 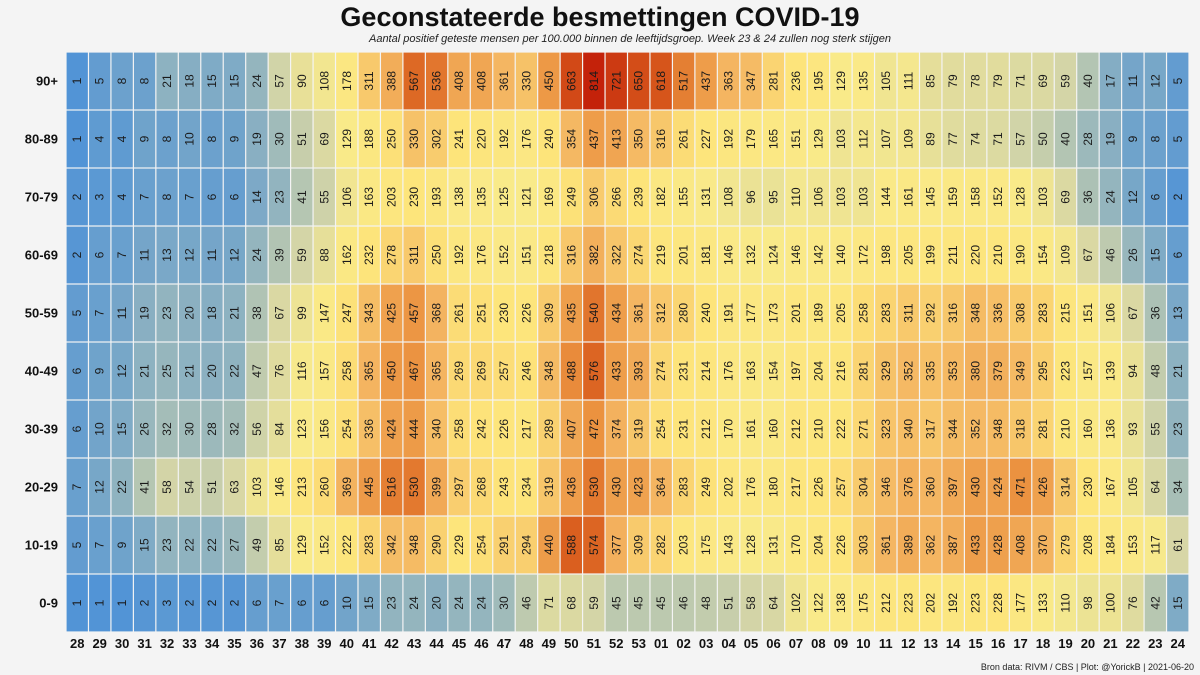 I want to click on cell-value-label: 6, so click(x=212, y=196).